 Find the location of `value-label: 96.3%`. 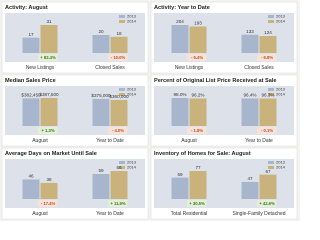

value-label: 96.3% is located at coordinates (267, 95).